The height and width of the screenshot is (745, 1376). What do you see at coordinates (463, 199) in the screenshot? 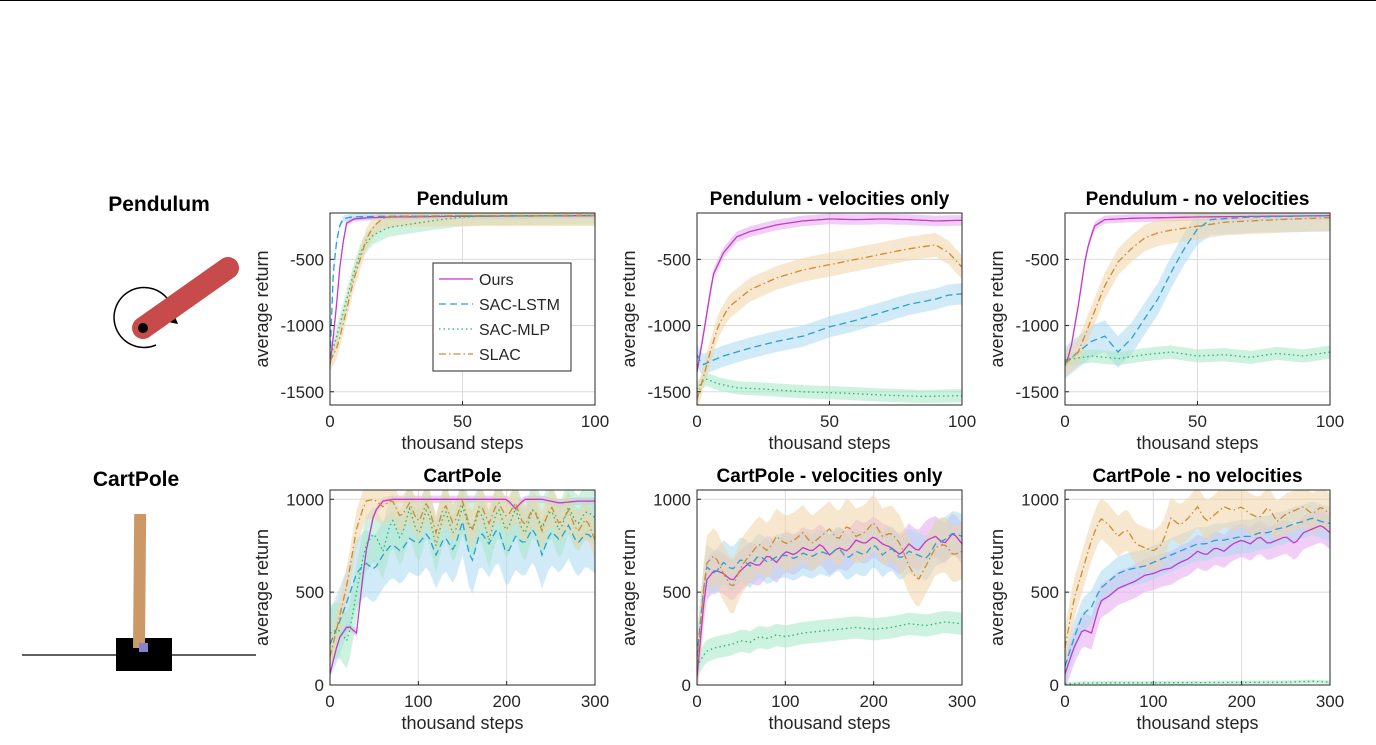
I see `chart-title: Pendulum` at bounding box center [463, 199].